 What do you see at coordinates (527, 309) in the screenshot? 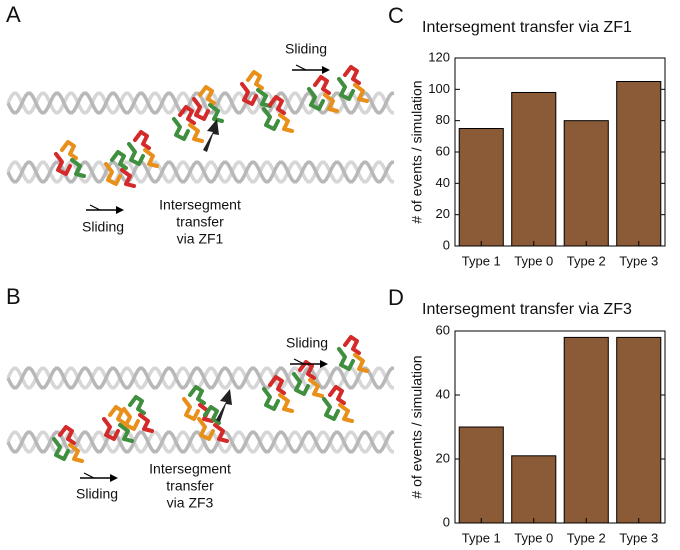
I see `chart-title: Intersegment transfer via ZF3` at bounding box center [527, 309].